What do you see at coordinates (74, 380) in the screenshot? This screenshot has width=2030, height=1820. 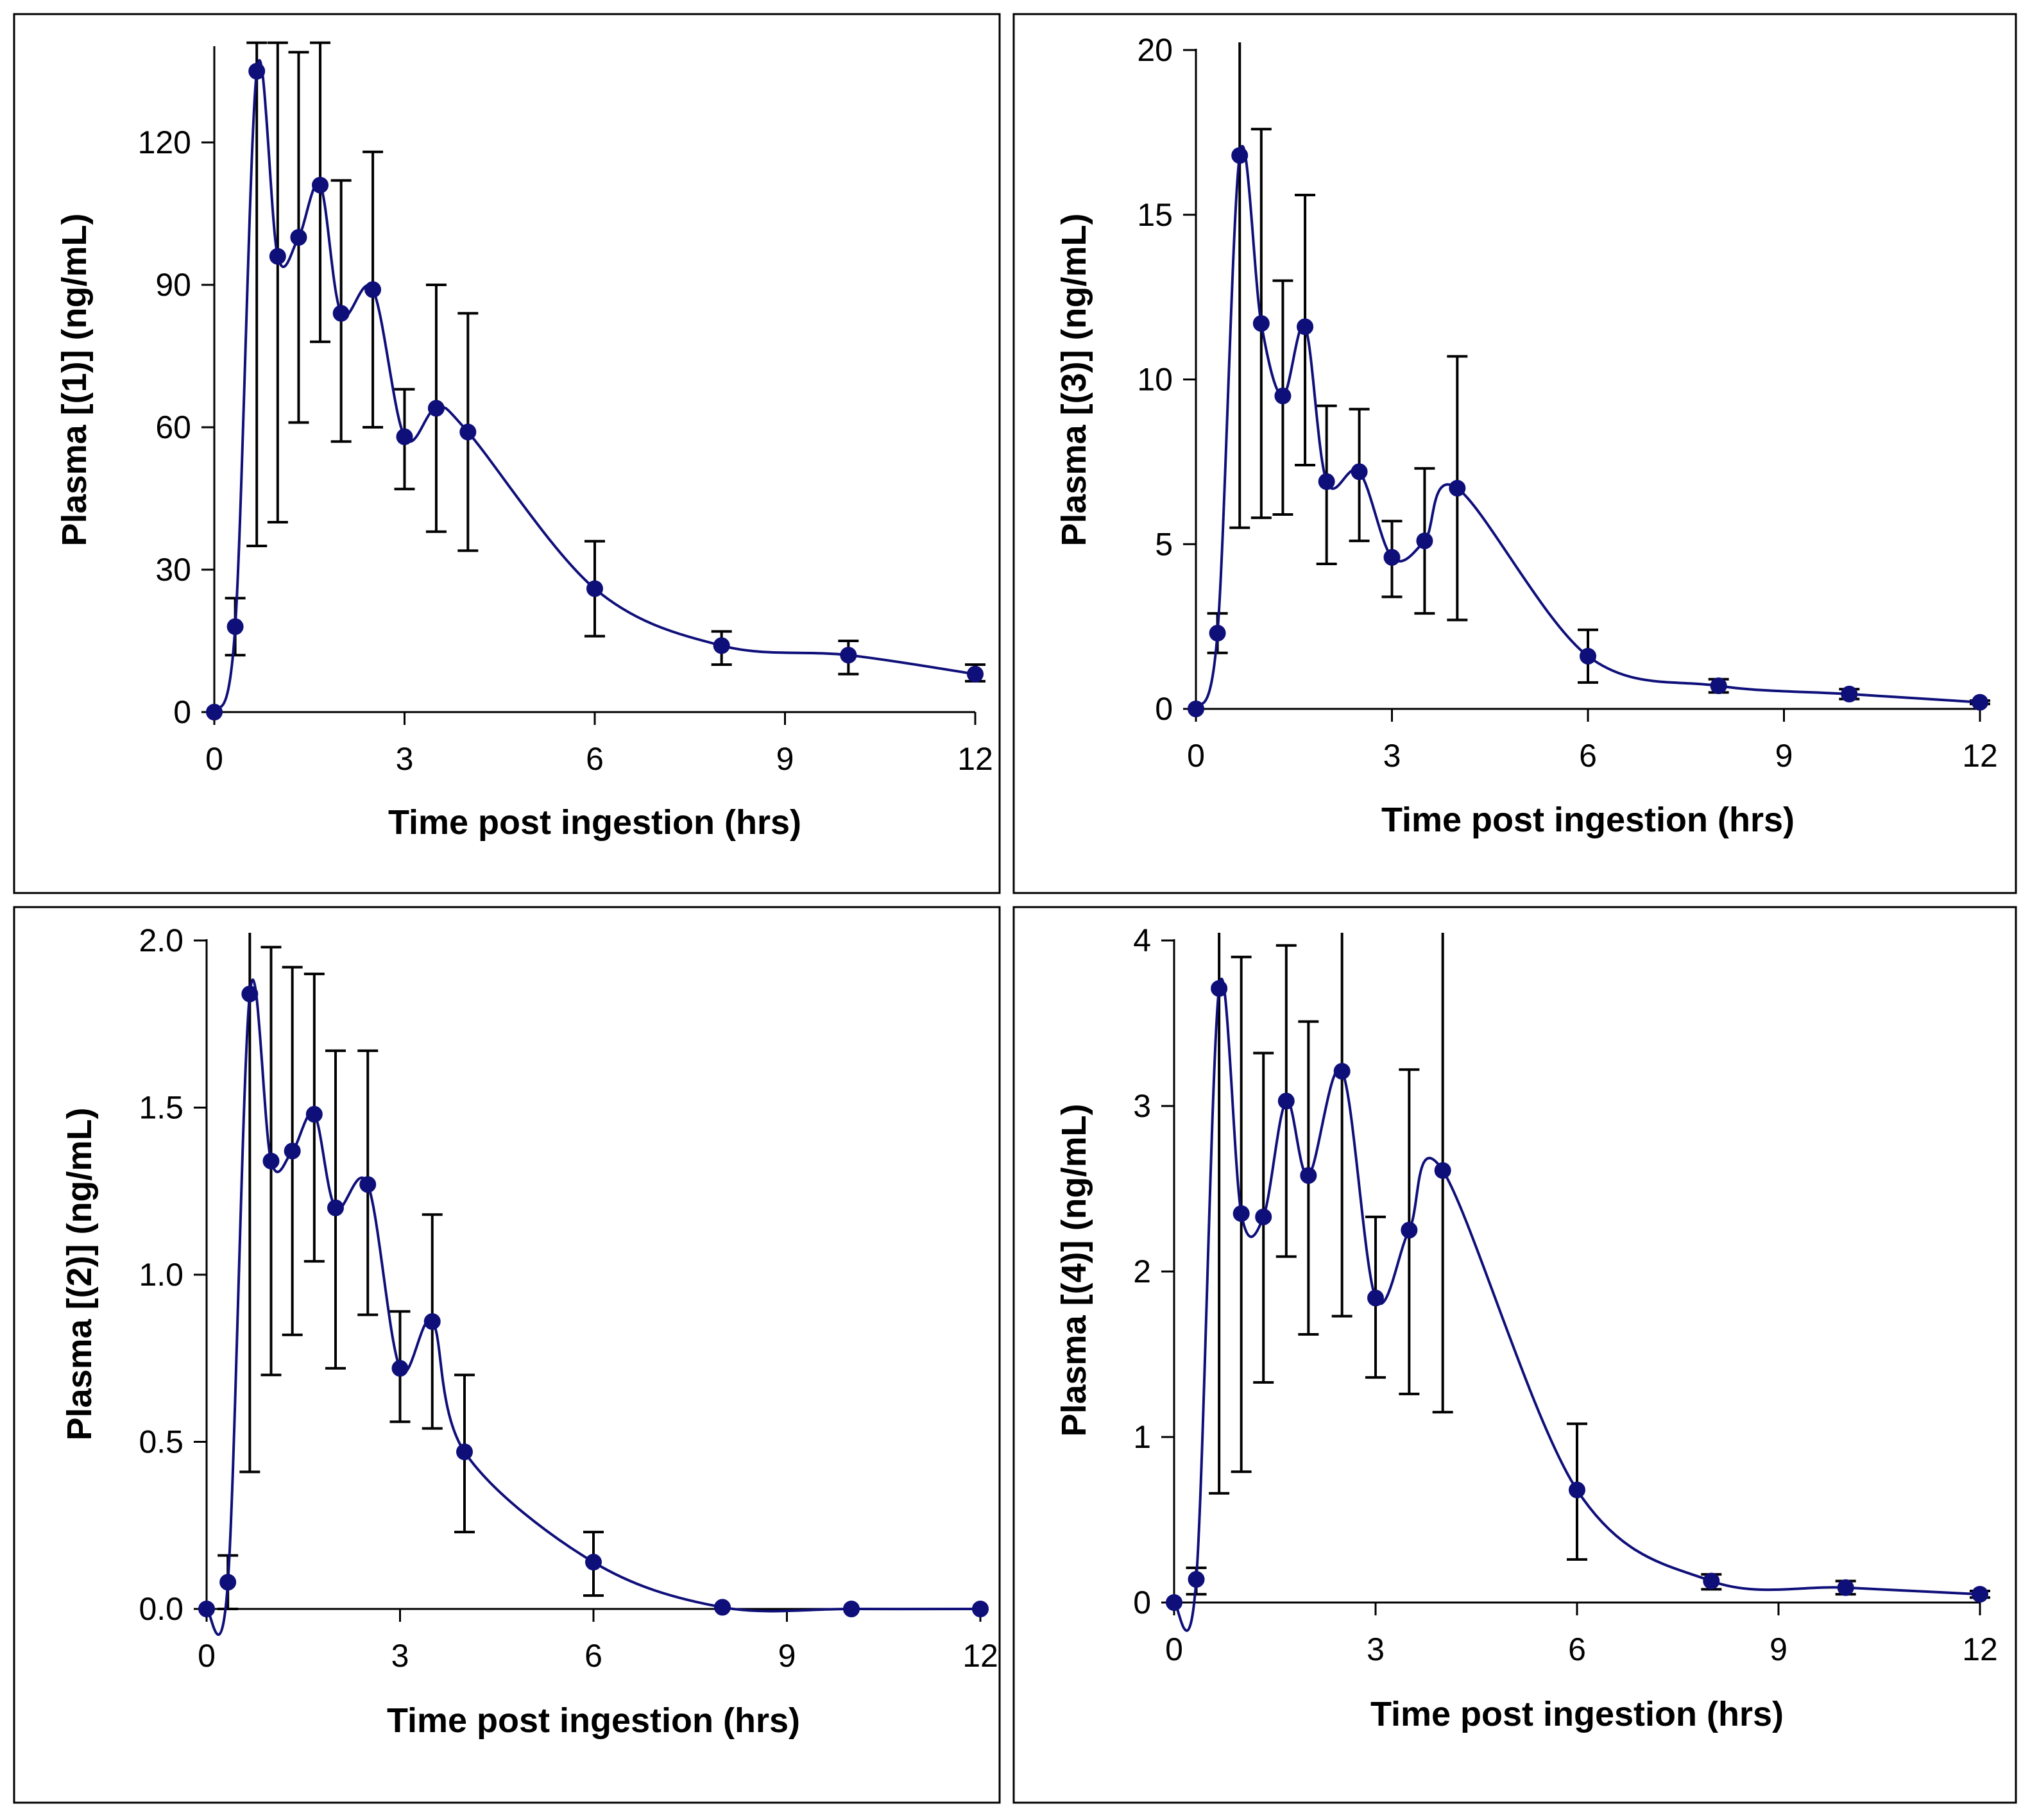 I see `y-axis-title: Plasma [(1)] (ng/mL)` at bounding box center [74, 380].